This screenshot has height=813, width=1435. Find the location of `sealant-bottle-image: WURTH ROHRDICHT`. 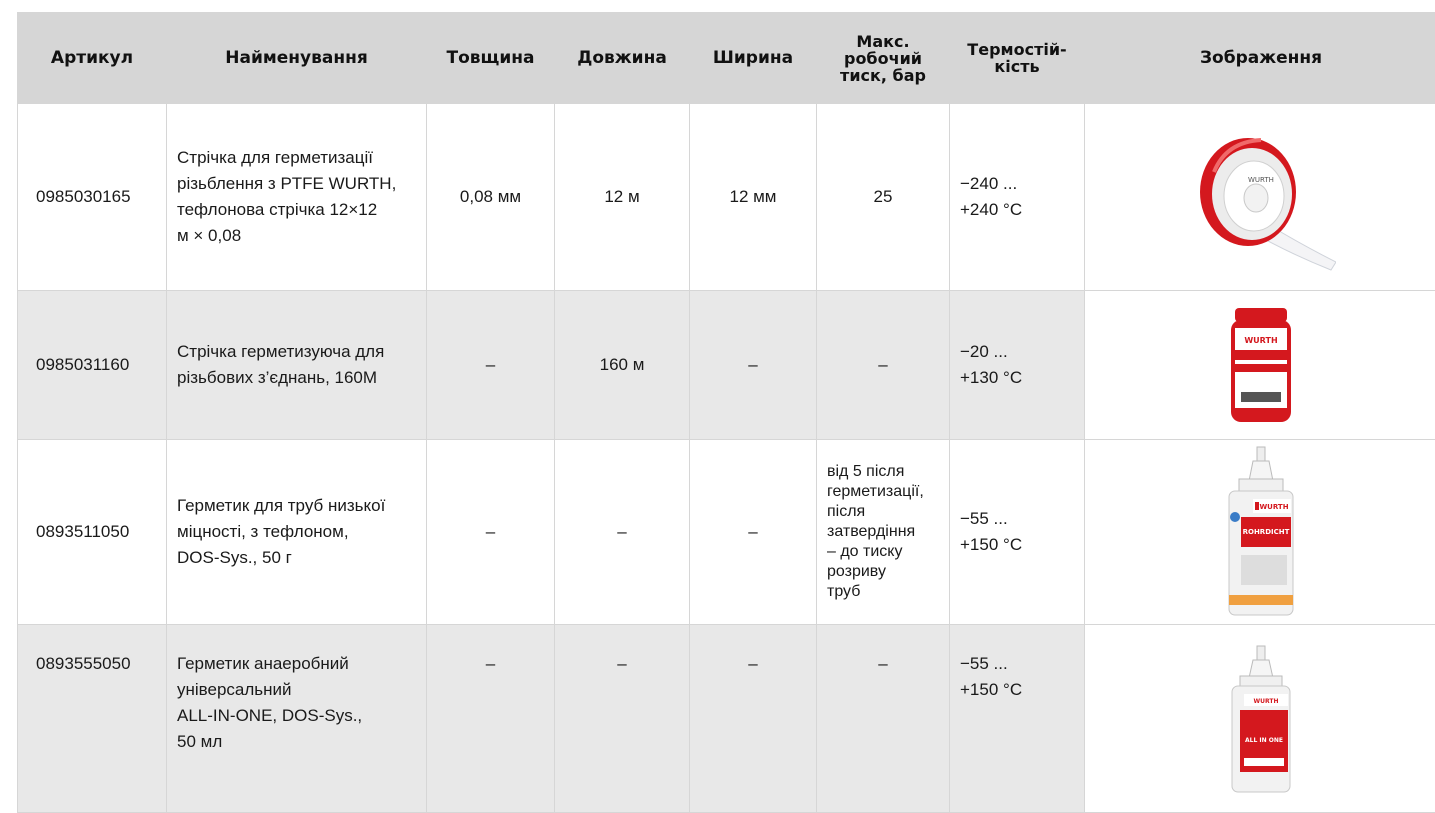

sealant-bottle-image: WURTH ROHRDICHT is located at coordinates (1261, 532).